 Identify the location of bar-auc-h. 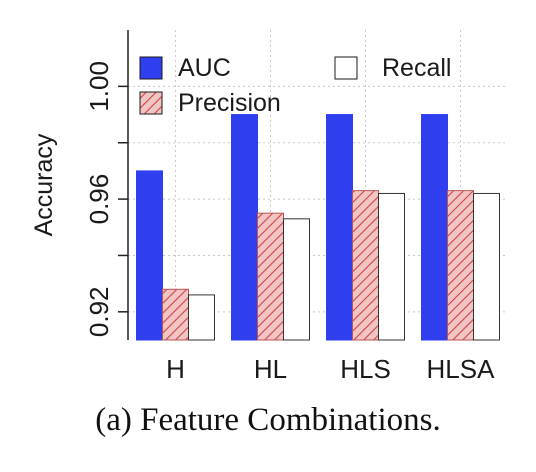
(149, 255).